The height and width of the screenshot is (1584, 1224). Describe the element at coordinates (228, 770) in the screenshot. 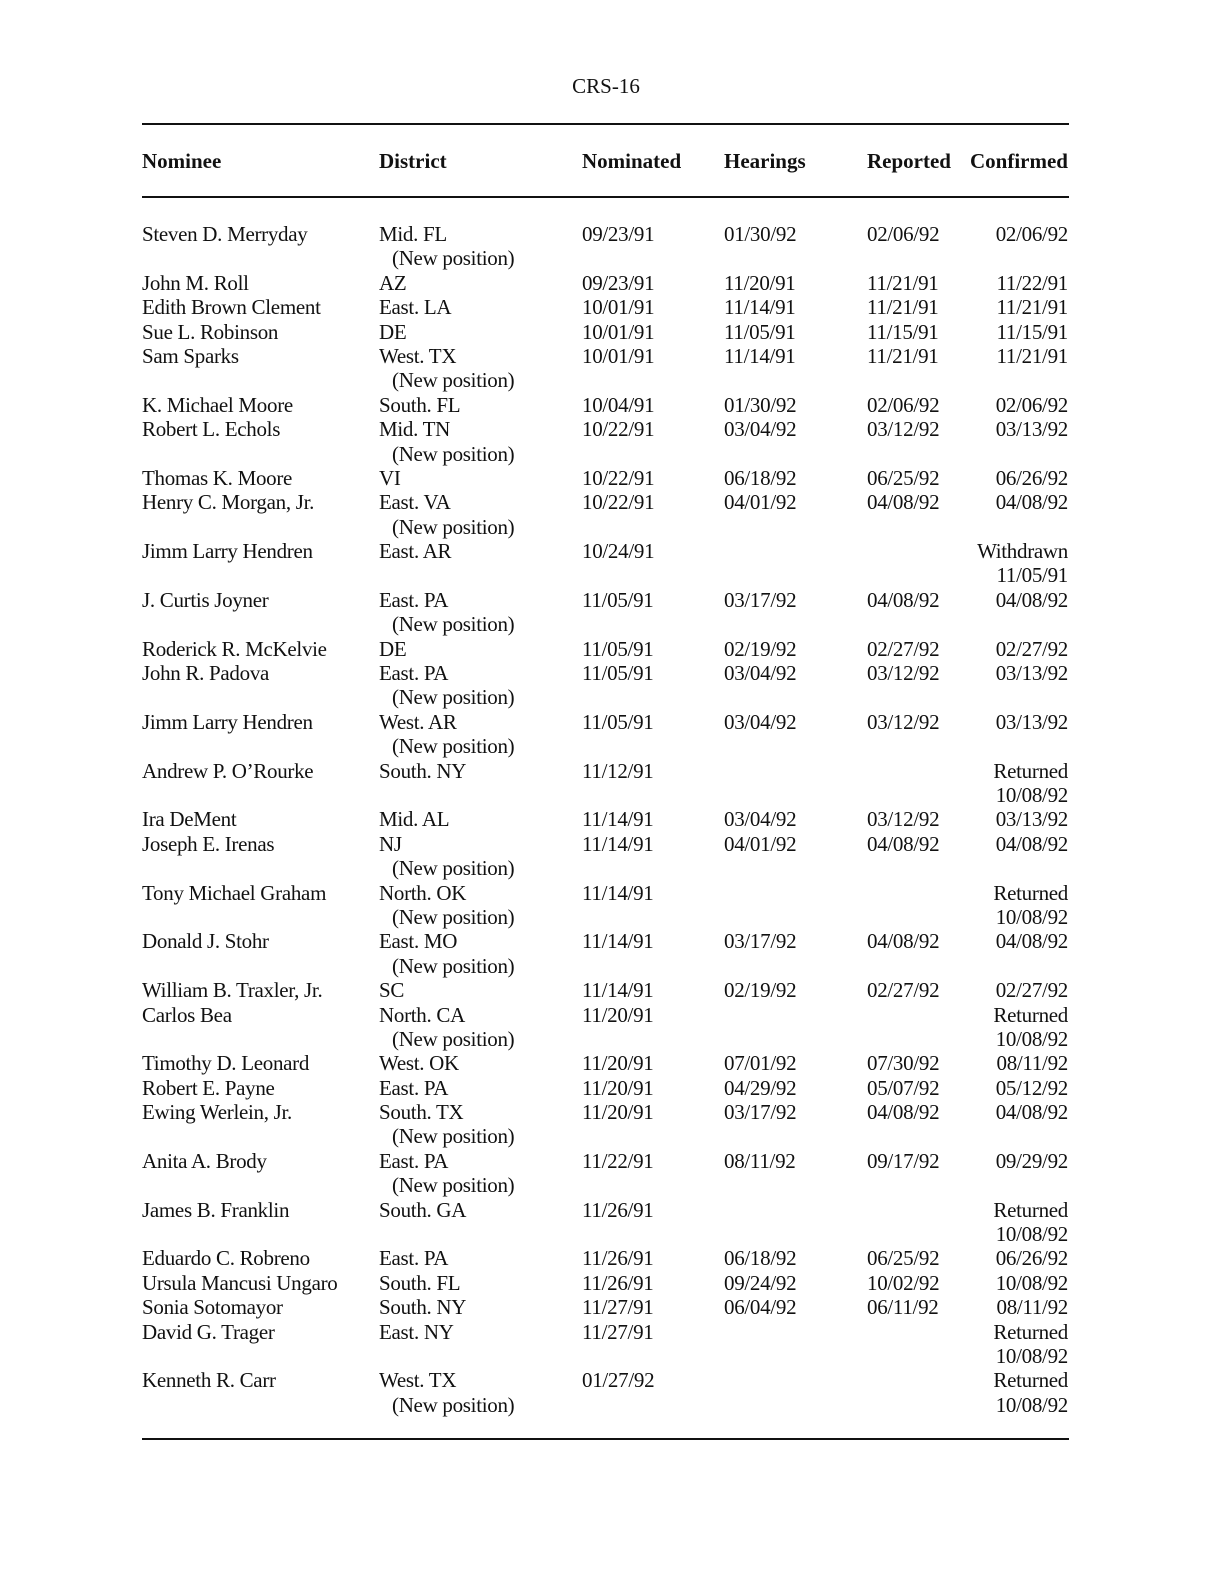

I see `nominee-name: Andrew P. O’Rourke` at that location.